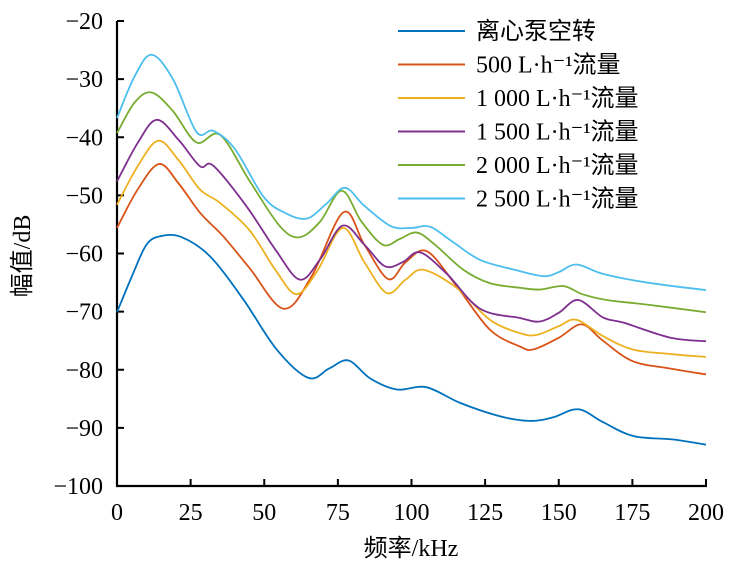 The image size is (736, 566). I want to click on x-tick-label: 200, so click(706, 513).